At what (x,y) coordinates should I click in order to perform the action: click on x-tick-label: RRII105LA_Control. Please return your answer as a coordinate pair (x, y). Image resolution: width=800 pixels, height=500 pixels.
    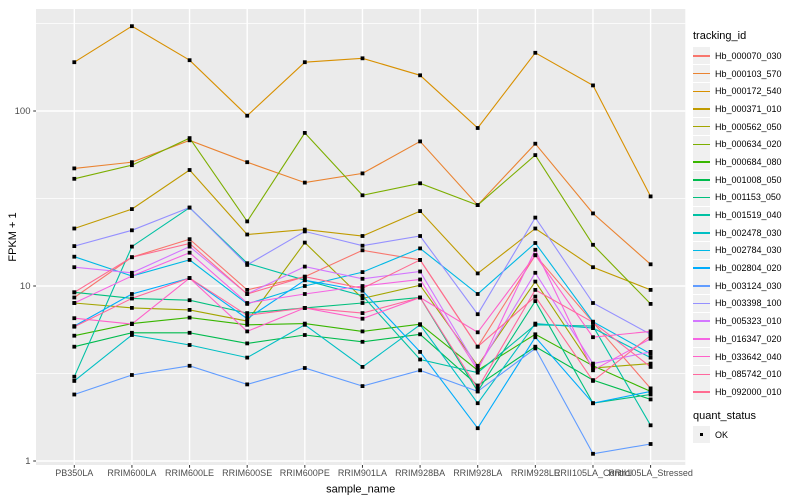
    Looking at the image, I should click on (593, 473).